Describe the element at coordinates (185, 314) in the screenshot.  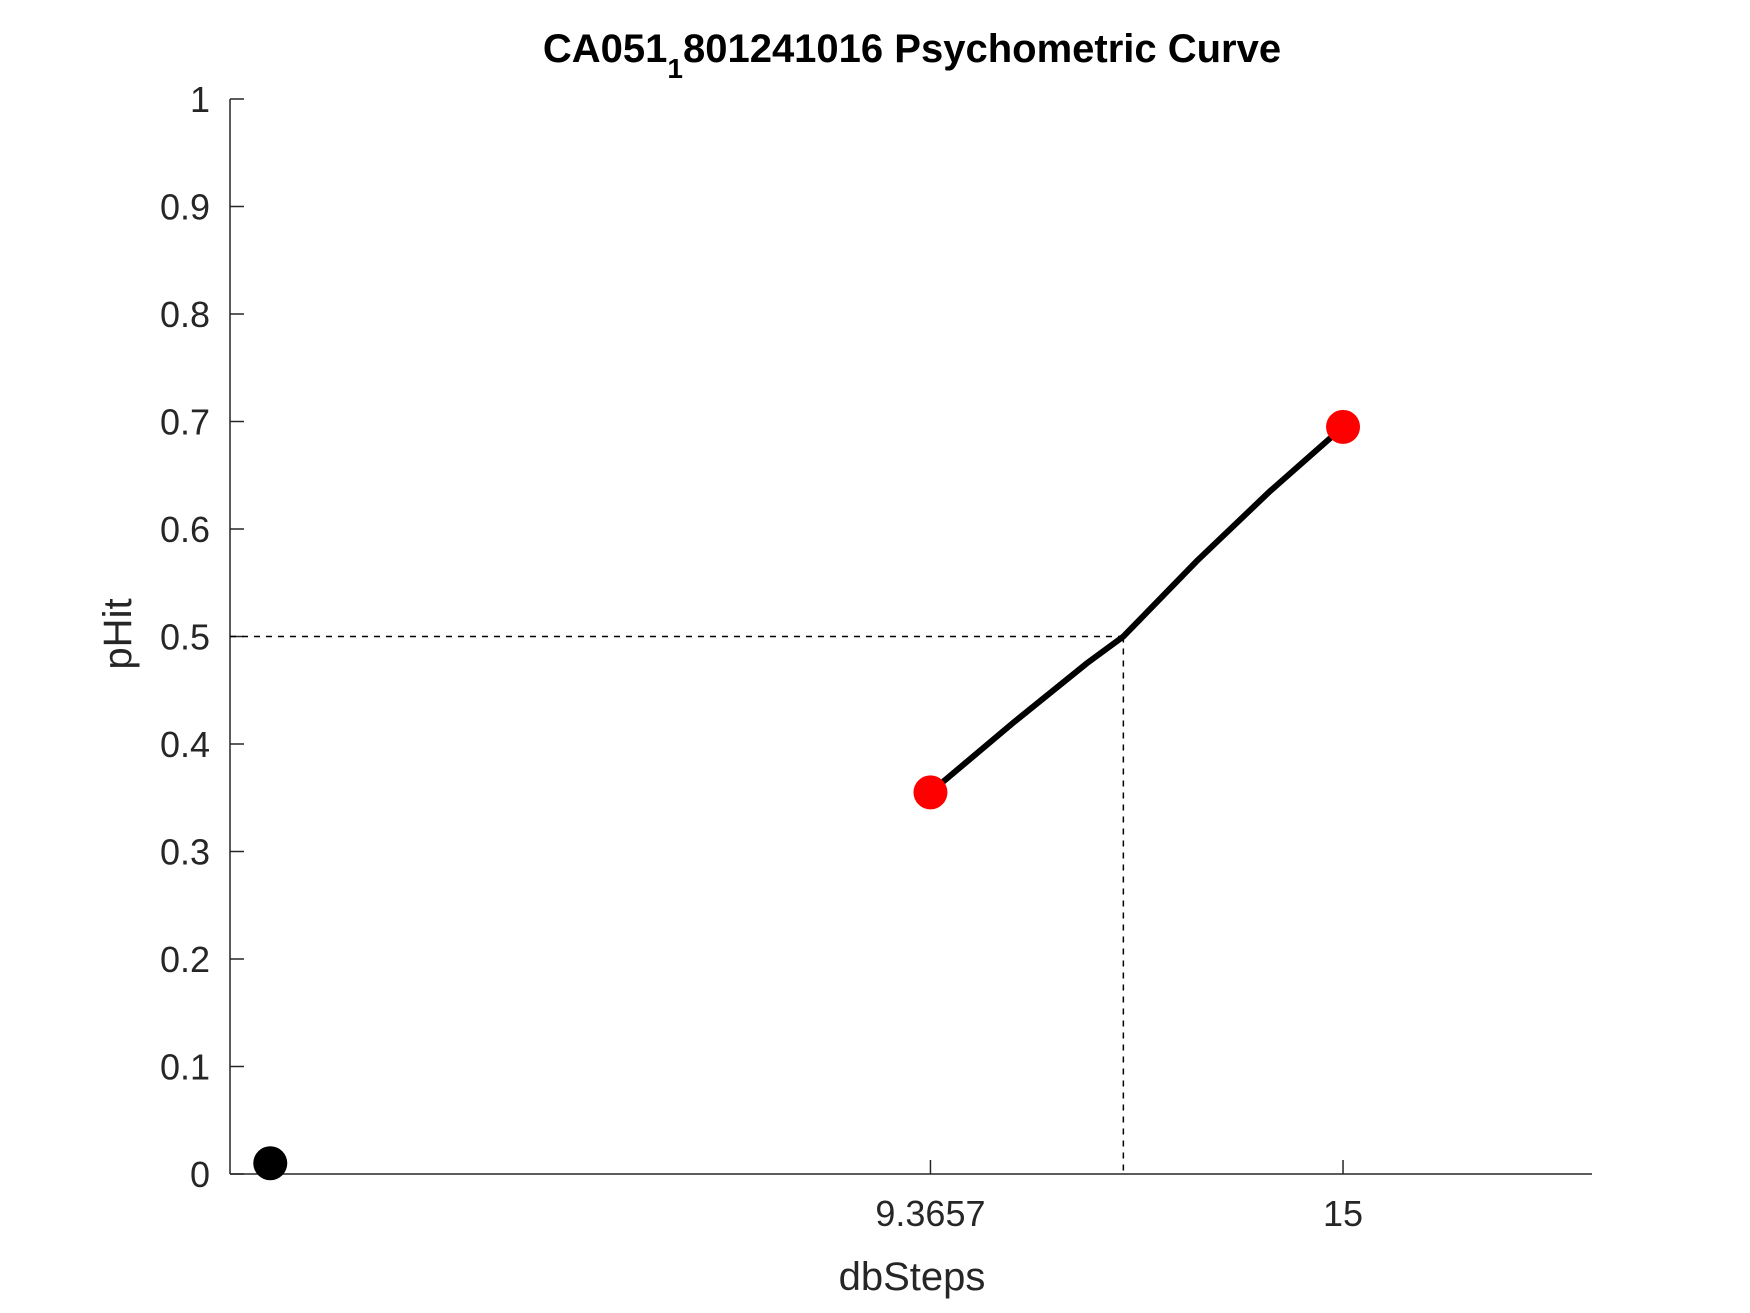
I see `y-tick-label: 0.8` at that location.